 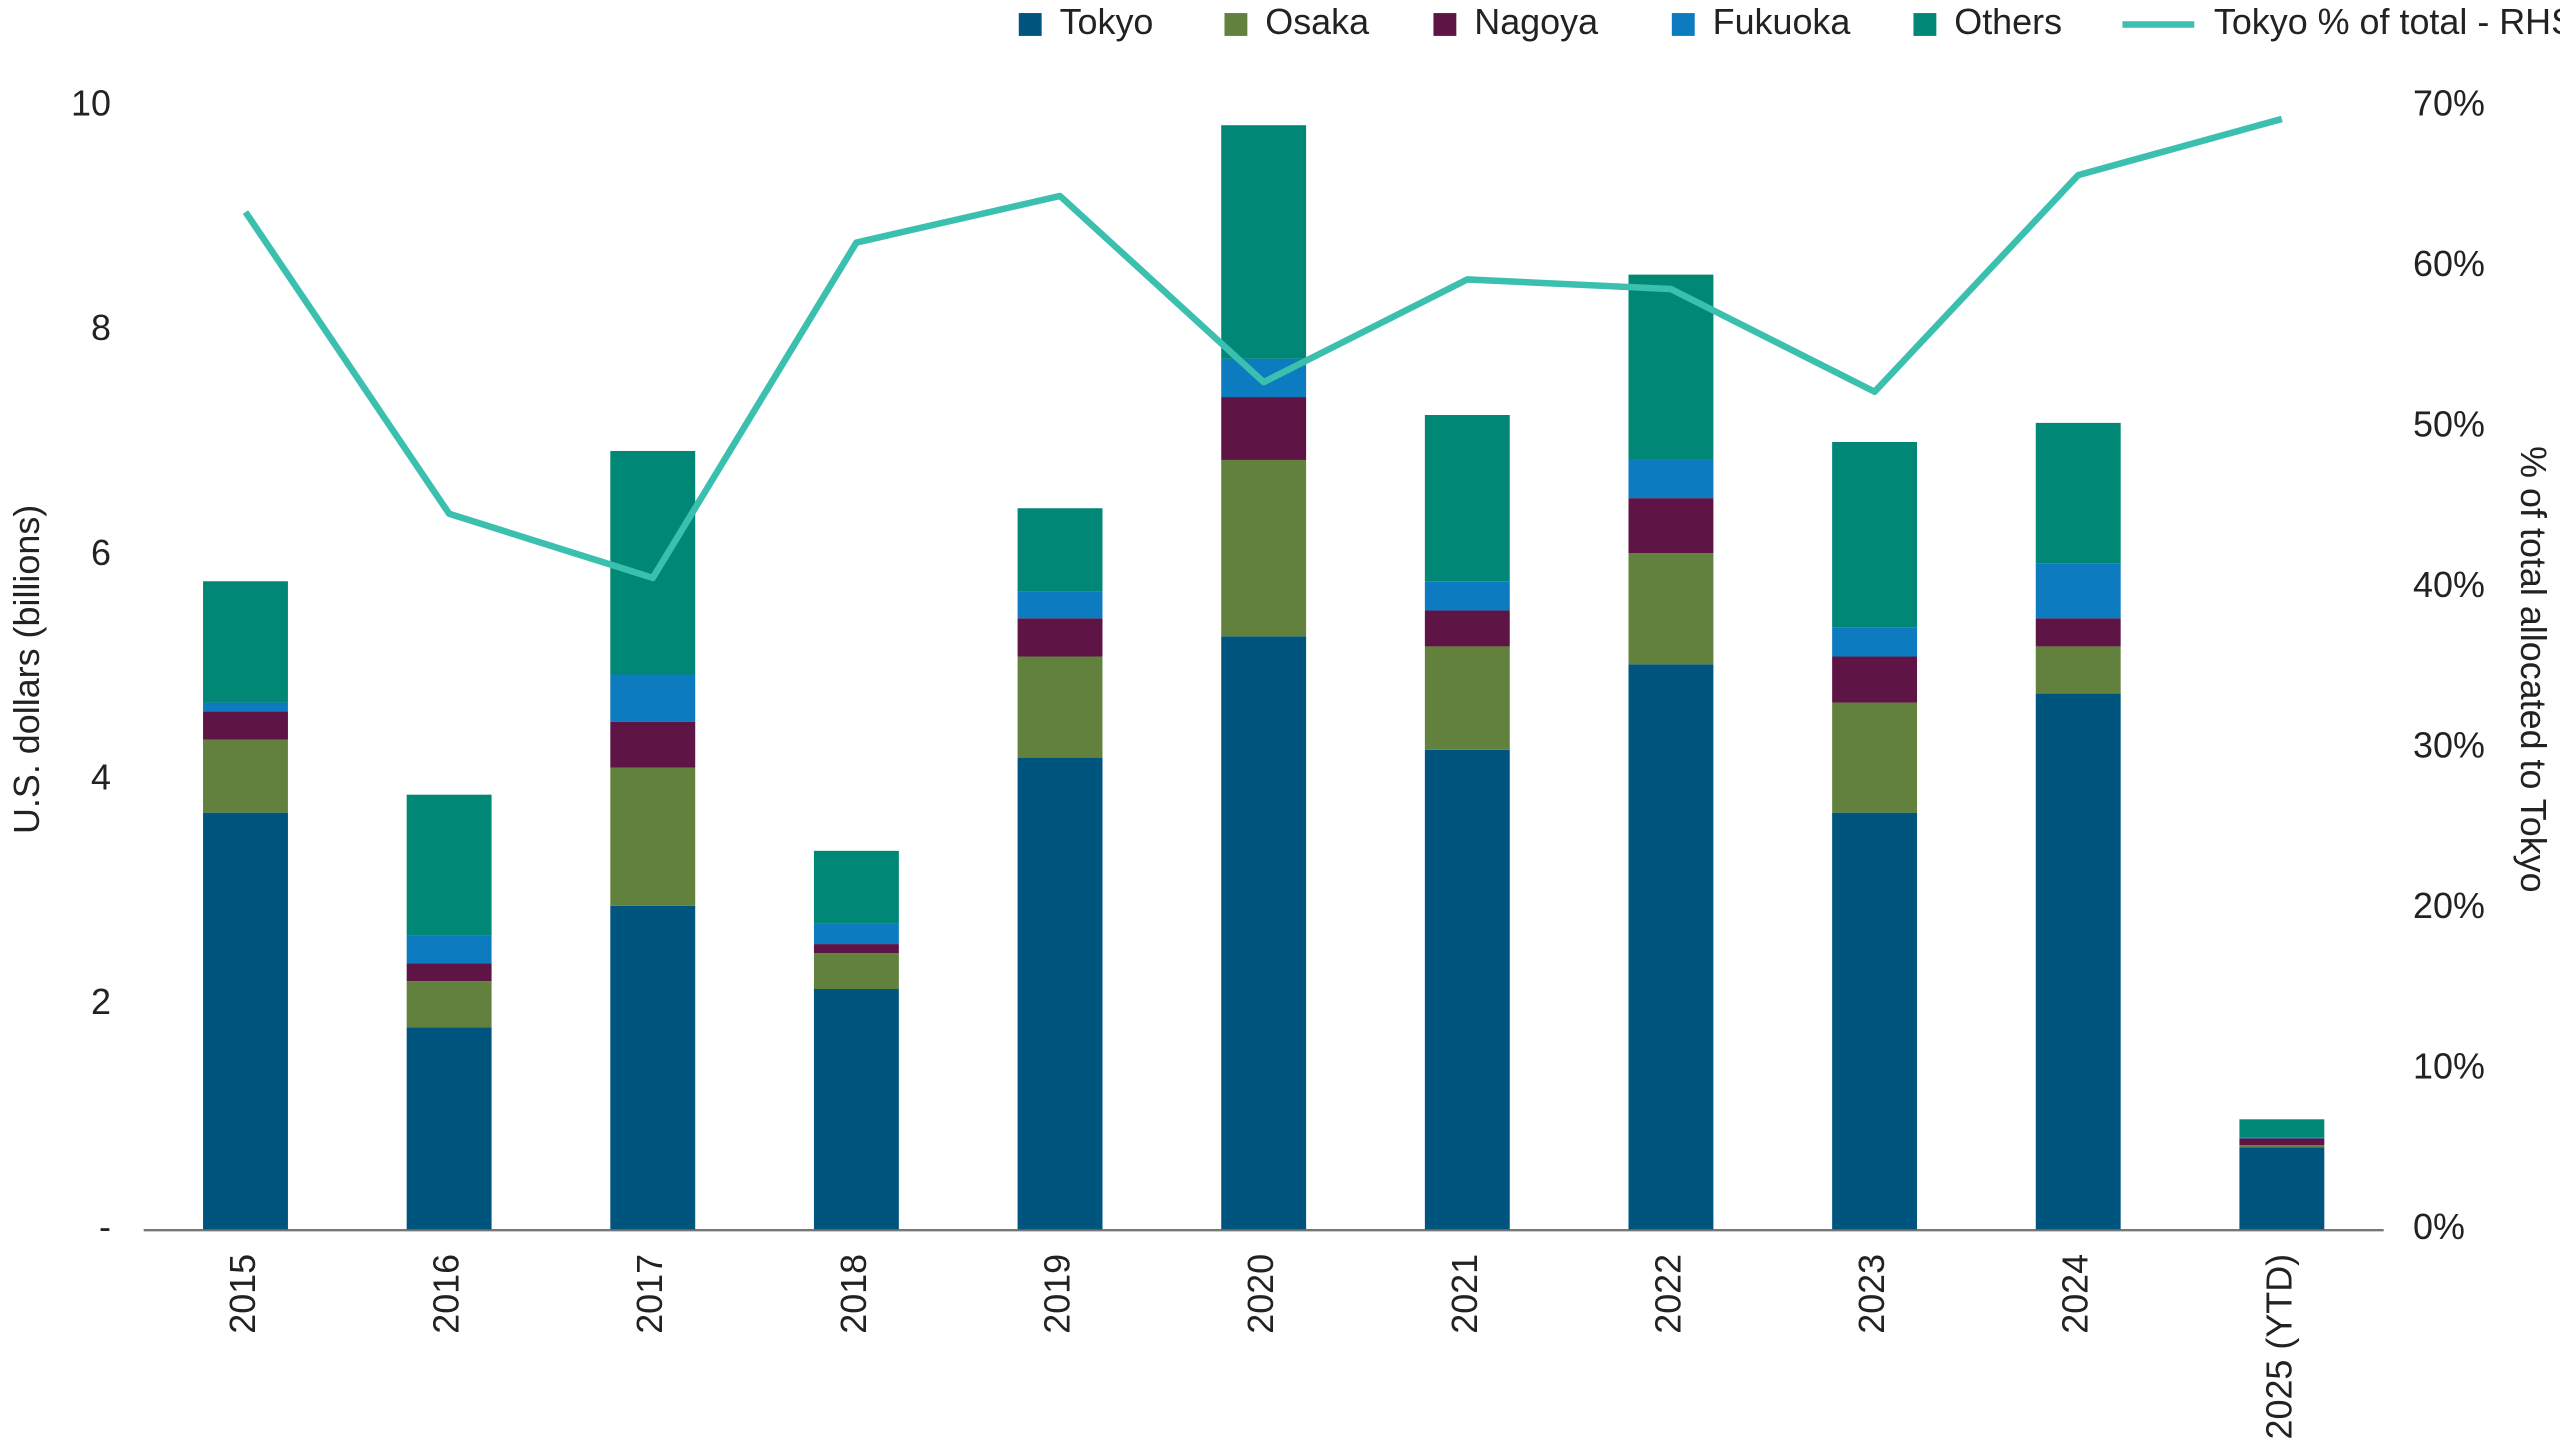 I want to click on legend-label: Tokyo, so click(x=1107, y=21).